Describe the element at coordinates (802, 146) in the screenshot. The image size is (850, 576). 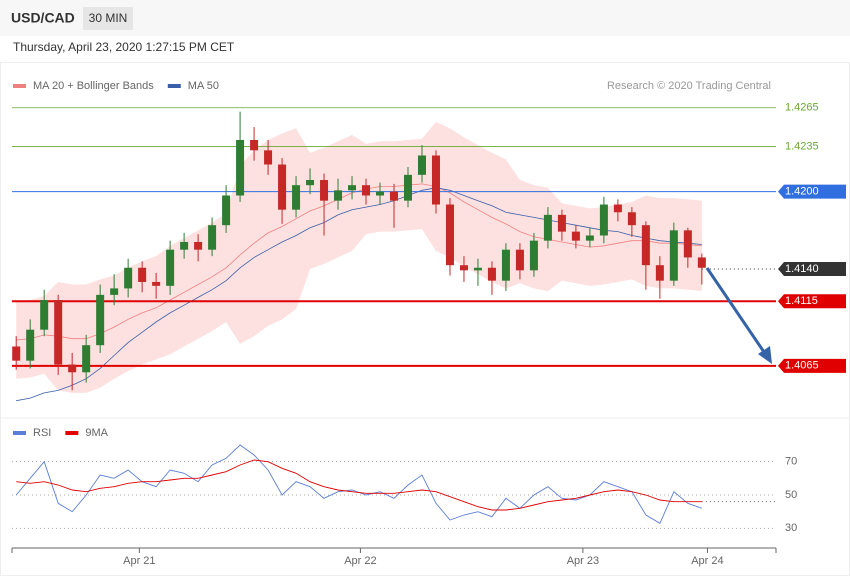
I see `level-label: 1.4235` at that location.